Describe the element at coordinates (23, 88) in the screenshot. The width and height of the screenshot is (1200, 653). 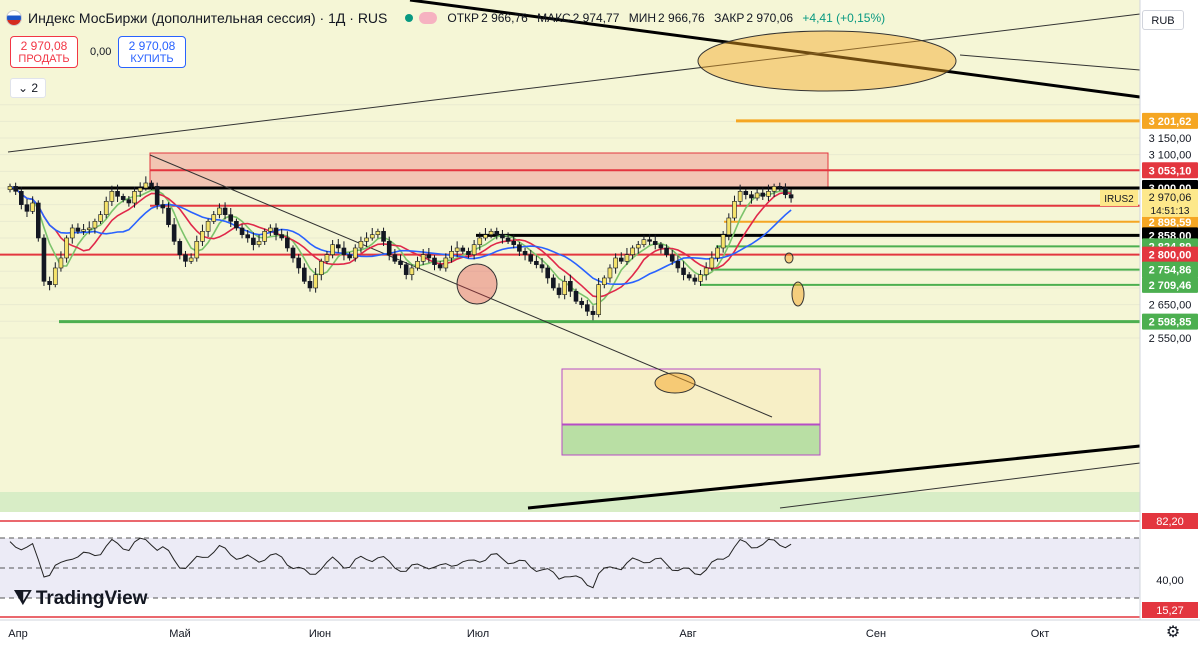
I see `chevron-down-icon: ⌄` at that location.